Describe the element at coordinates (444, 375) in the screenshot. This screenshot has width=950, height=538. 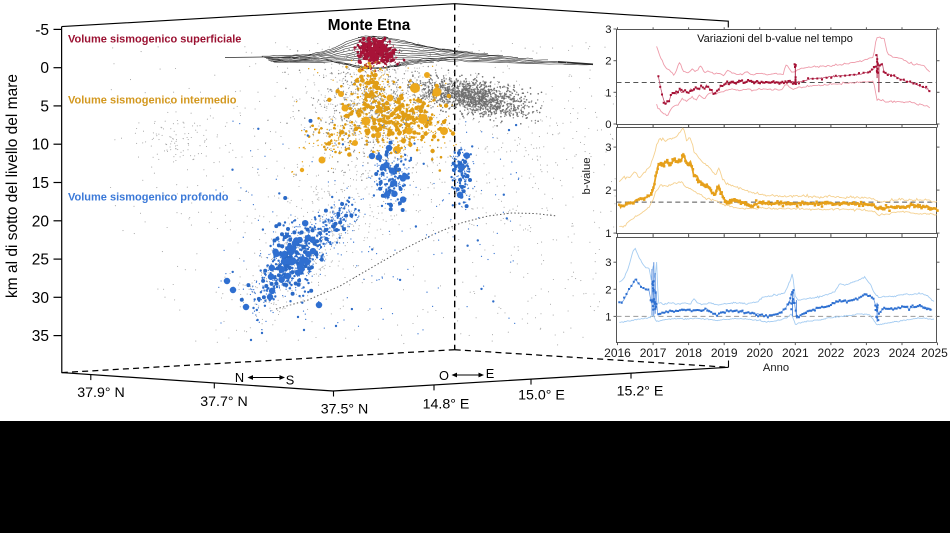
I see `svg-text: O` at that location.